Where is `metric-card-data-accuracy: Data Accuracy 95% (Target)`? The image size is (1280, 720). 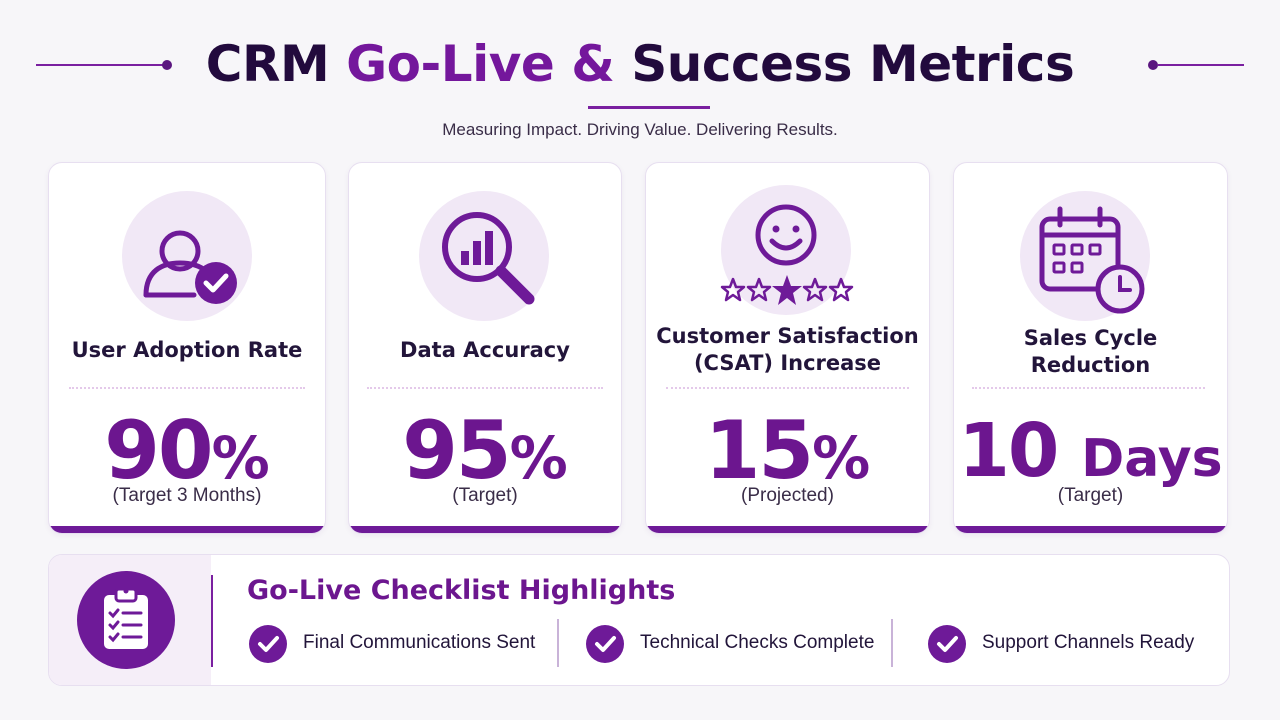
metric-card-data-accuracy: Data Accuracy 95% (Target) is located at coordinates (485, 348).